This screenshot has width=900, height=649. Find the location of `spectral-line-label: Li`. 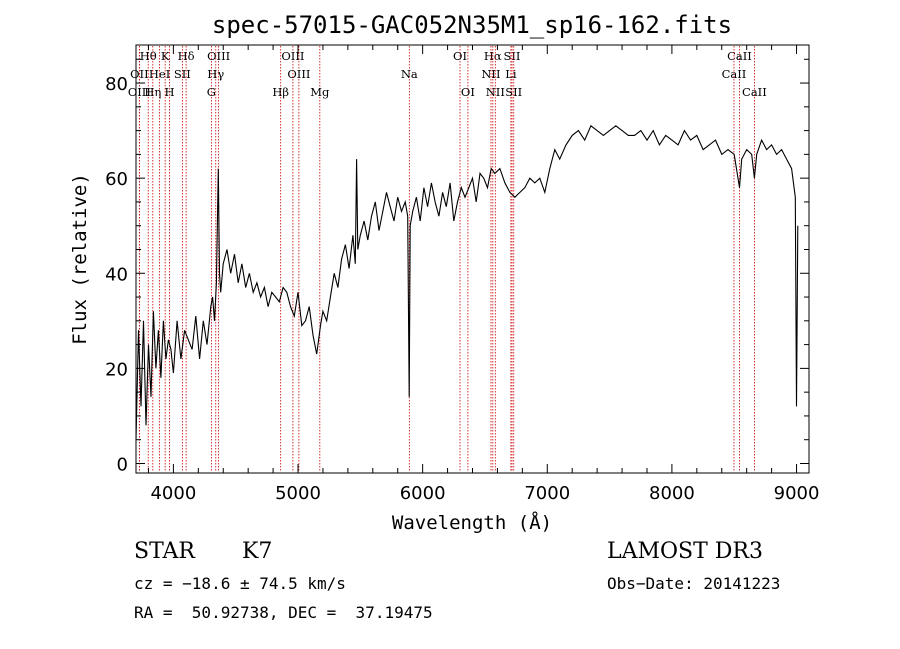

spectral-line-label: Li is located at coordinates (511, 74).